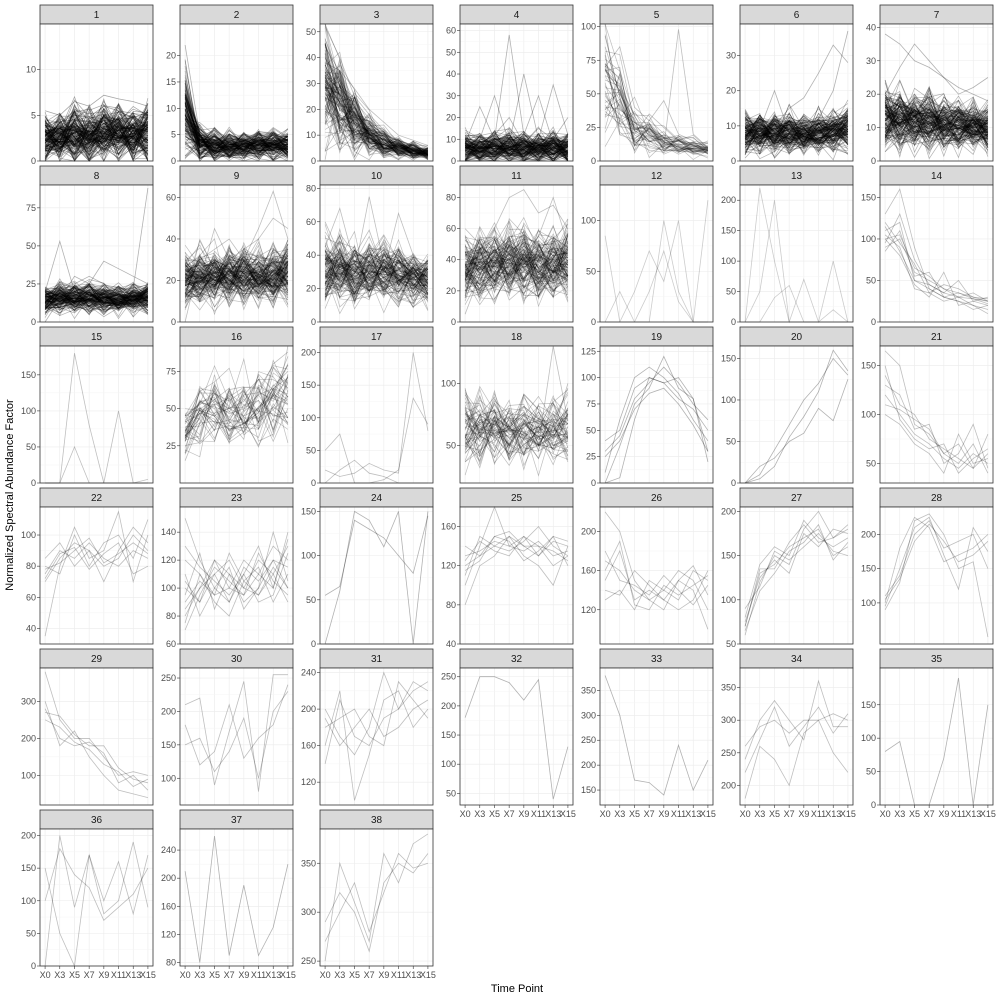  Describe the element at coordinates (745, 814) in the screenshot. I see `x-tick-label: X0` at that location.